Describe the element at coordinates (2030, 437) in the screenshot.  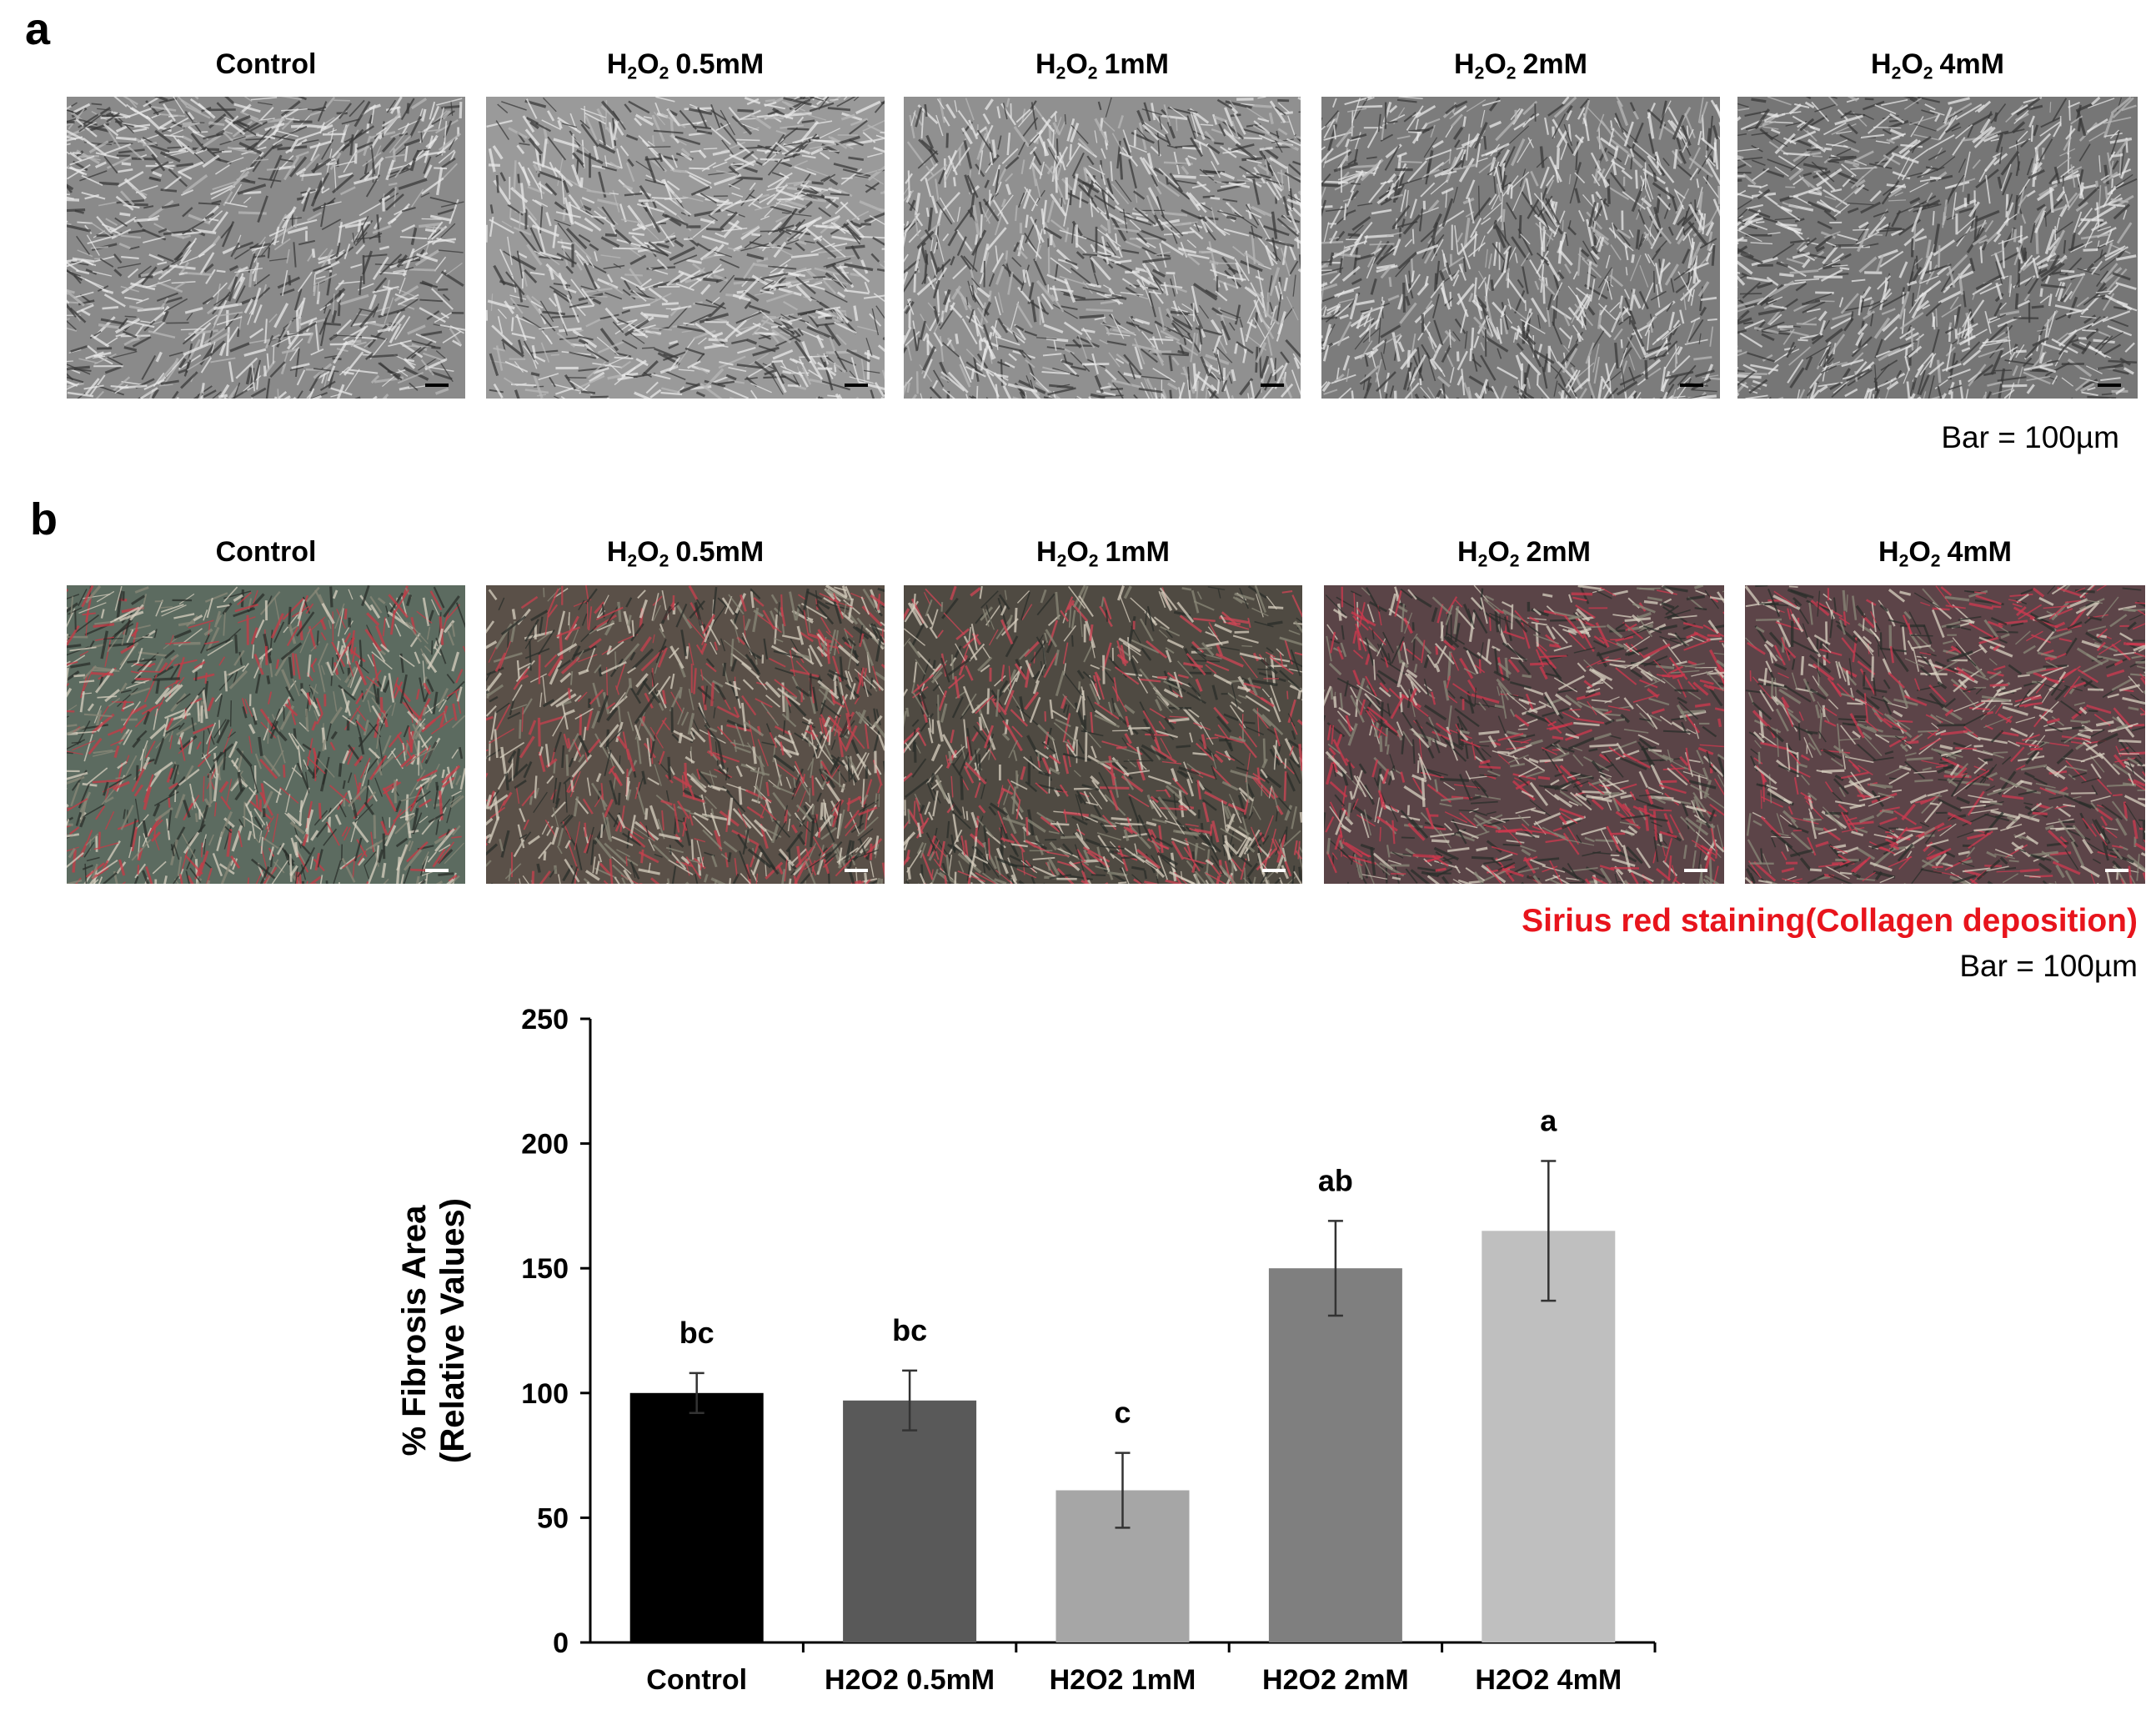
I see `panel-a-scale-note: Bar = 100µm` at that location.